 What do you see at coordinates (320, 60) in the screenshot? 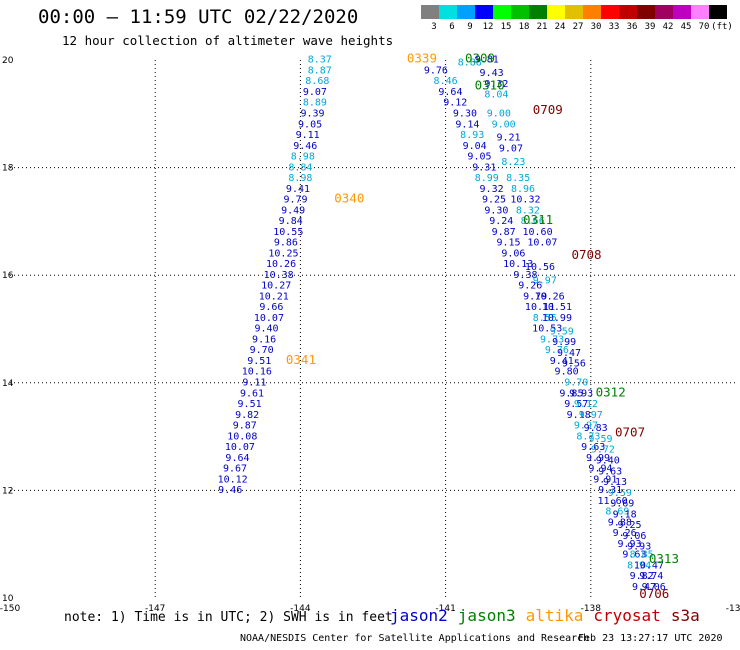
I see `wave-height-value: 8.37` at bounding box center [320, 60].